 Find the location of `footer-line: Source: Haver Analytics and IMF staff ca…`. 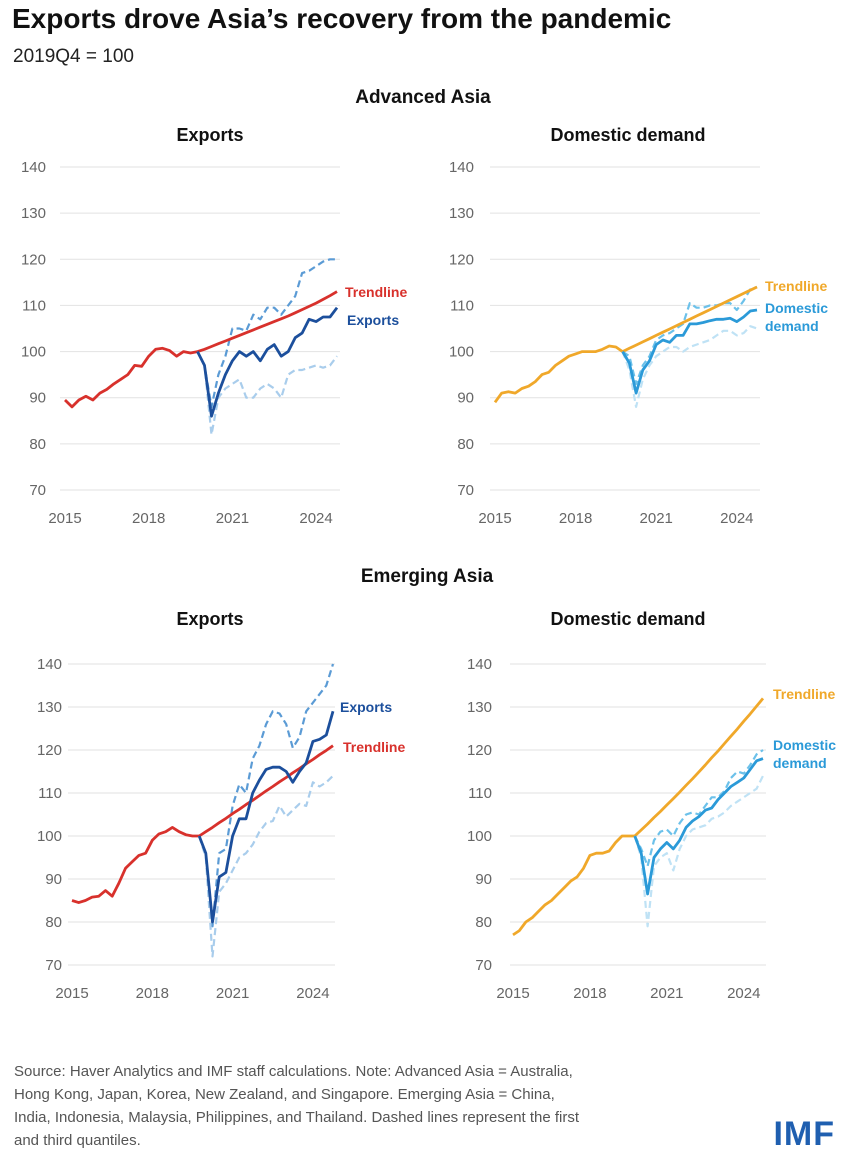

footer-line: Source: Haver Analytics and IMF staff ca… is located at coordinates (293, 1071).